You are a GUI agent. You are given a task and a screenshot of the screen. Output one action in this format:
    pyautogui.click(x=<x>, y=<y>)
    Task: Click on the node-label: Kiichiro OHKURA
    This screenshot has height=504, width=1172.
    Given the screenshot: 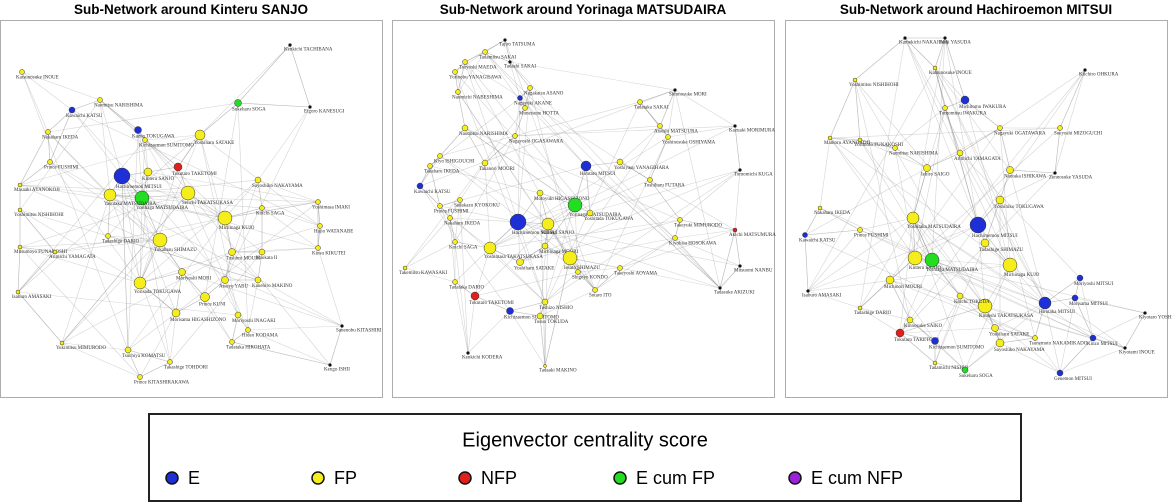 What is the action you would take?
    pyautogui.click(x=1099, y=75)
    